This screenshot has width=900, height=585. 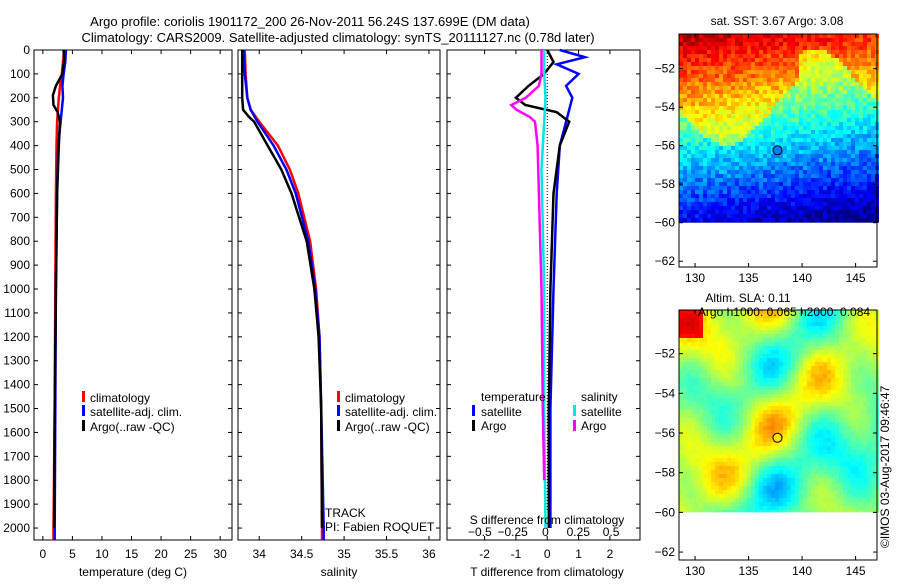 What do you see at coordinates (17, 313) in the screenshot?
I see `y-tick-label: 1100` at bounding box center [17, 313].